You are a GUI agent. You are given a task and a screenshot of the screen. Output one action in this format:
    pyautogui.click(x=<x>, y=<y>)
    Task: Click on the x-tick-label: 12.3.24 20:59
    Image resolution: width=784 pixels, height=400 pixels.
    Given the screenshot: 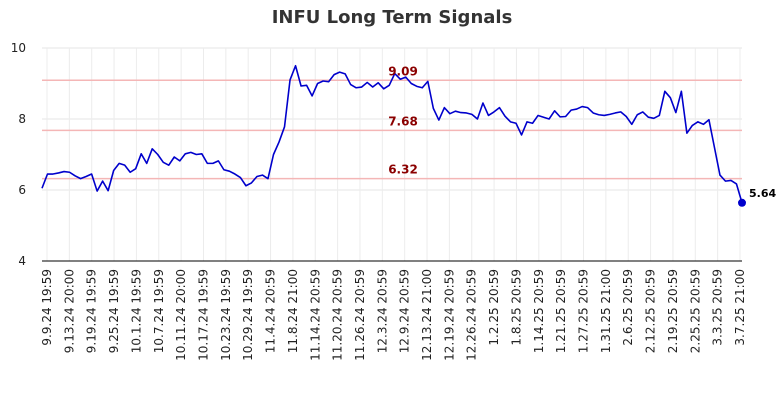 What is the action you would take?
    pyautogui.click(x=382, y=311)
    